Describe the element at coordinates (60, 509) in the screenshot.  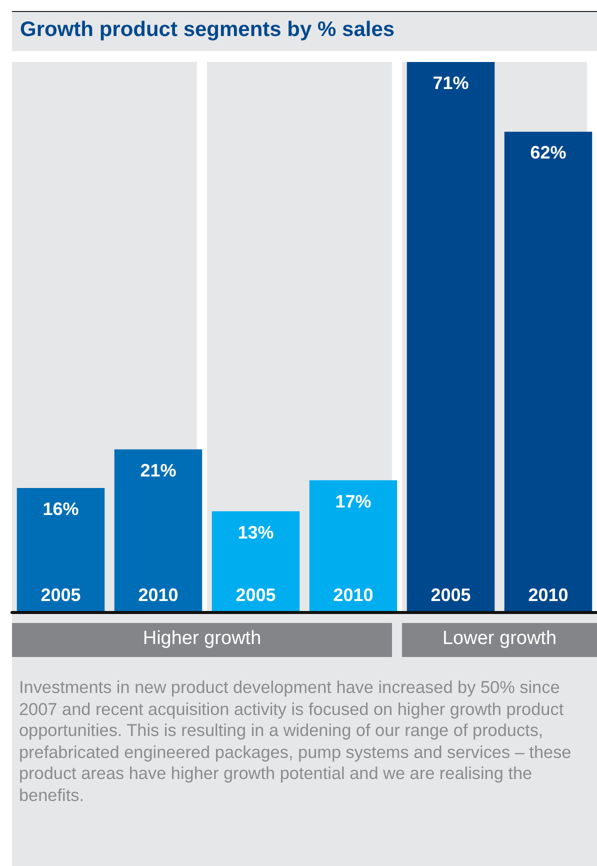
I see `data-label: 16%` at that location.